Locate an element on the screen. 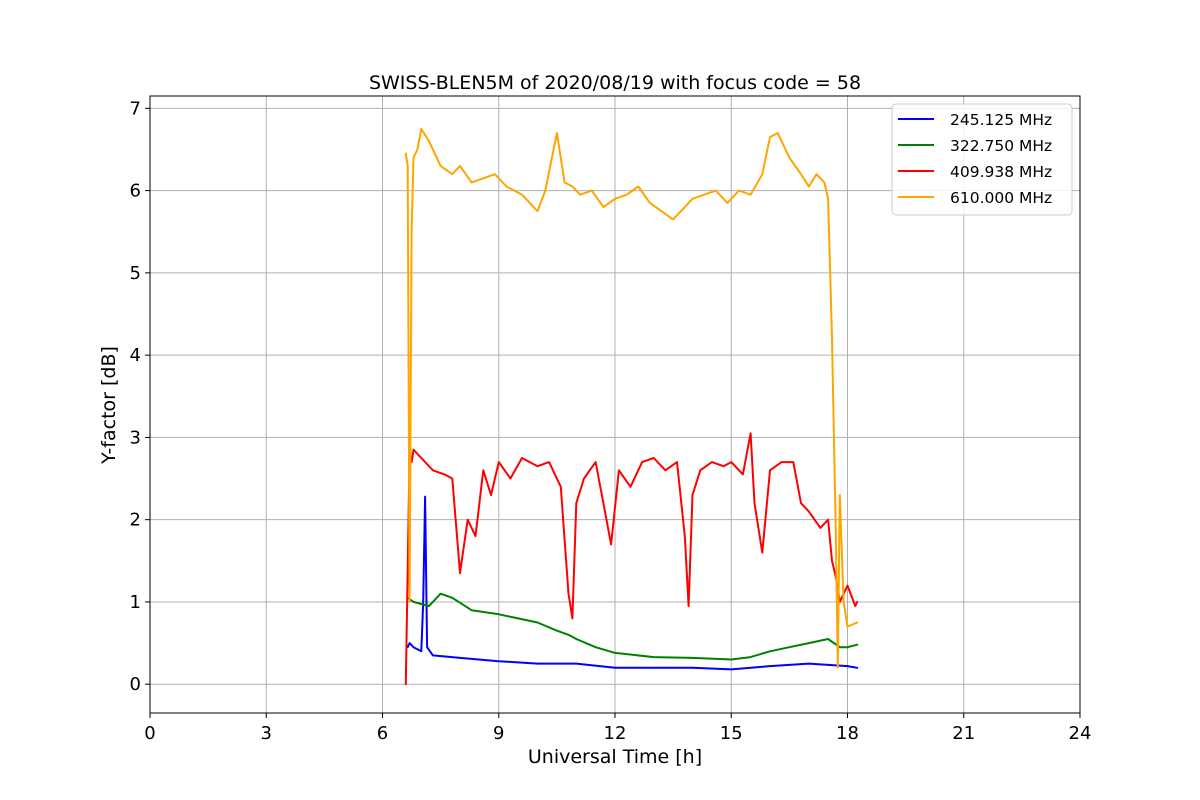  x-tick-label: 3 is located at coordinates (266, 733).